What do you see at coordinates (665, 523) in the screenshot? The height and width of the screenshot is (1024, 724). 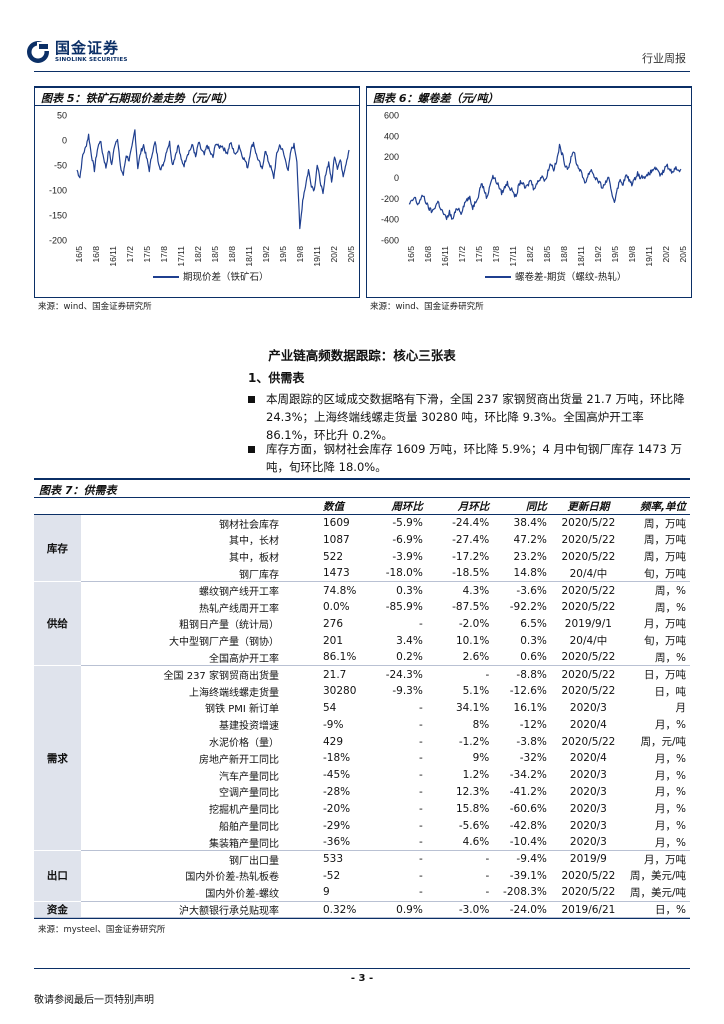 I see `cell-freq: 周，万吨` at bounding box center [665, 523].